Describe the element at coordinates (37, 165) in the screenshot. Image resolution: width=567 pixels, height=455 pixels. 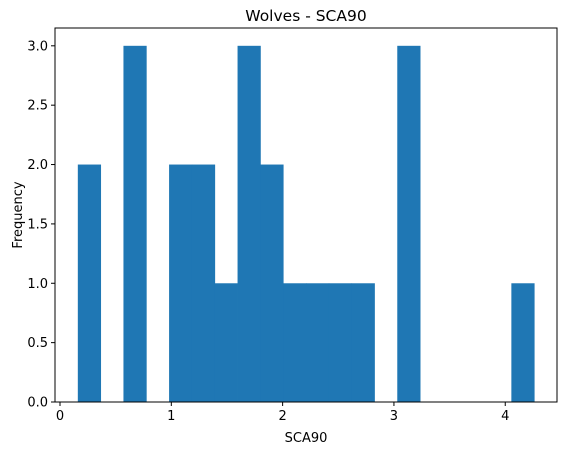
I see `y-tick-label: 2.0` at that location.